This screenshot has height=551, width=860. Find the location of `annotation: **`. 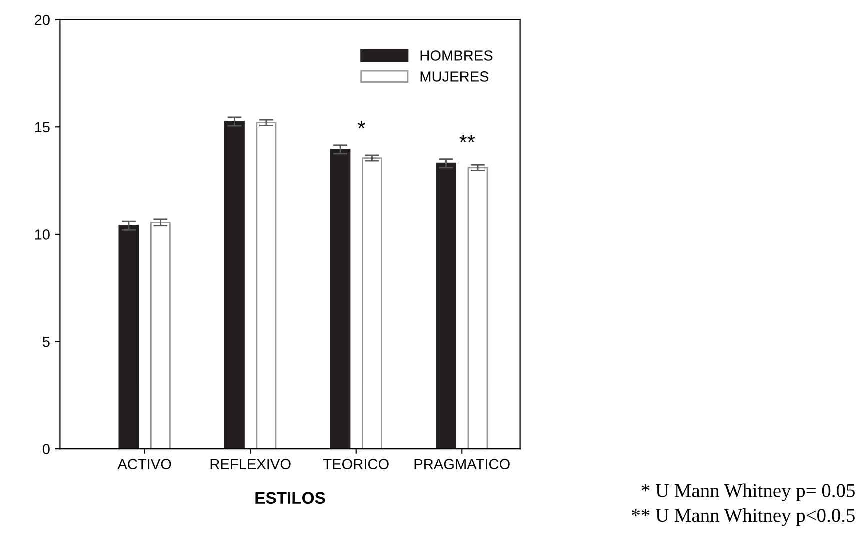

annotation: ** is located at coordinates (468, 138).